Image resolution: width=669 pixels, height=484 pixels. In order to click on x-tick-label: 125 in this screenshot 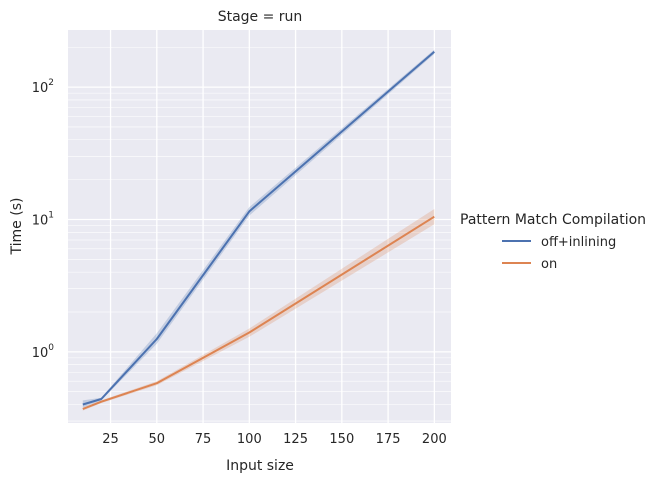, I will do `click(295, 439)`.